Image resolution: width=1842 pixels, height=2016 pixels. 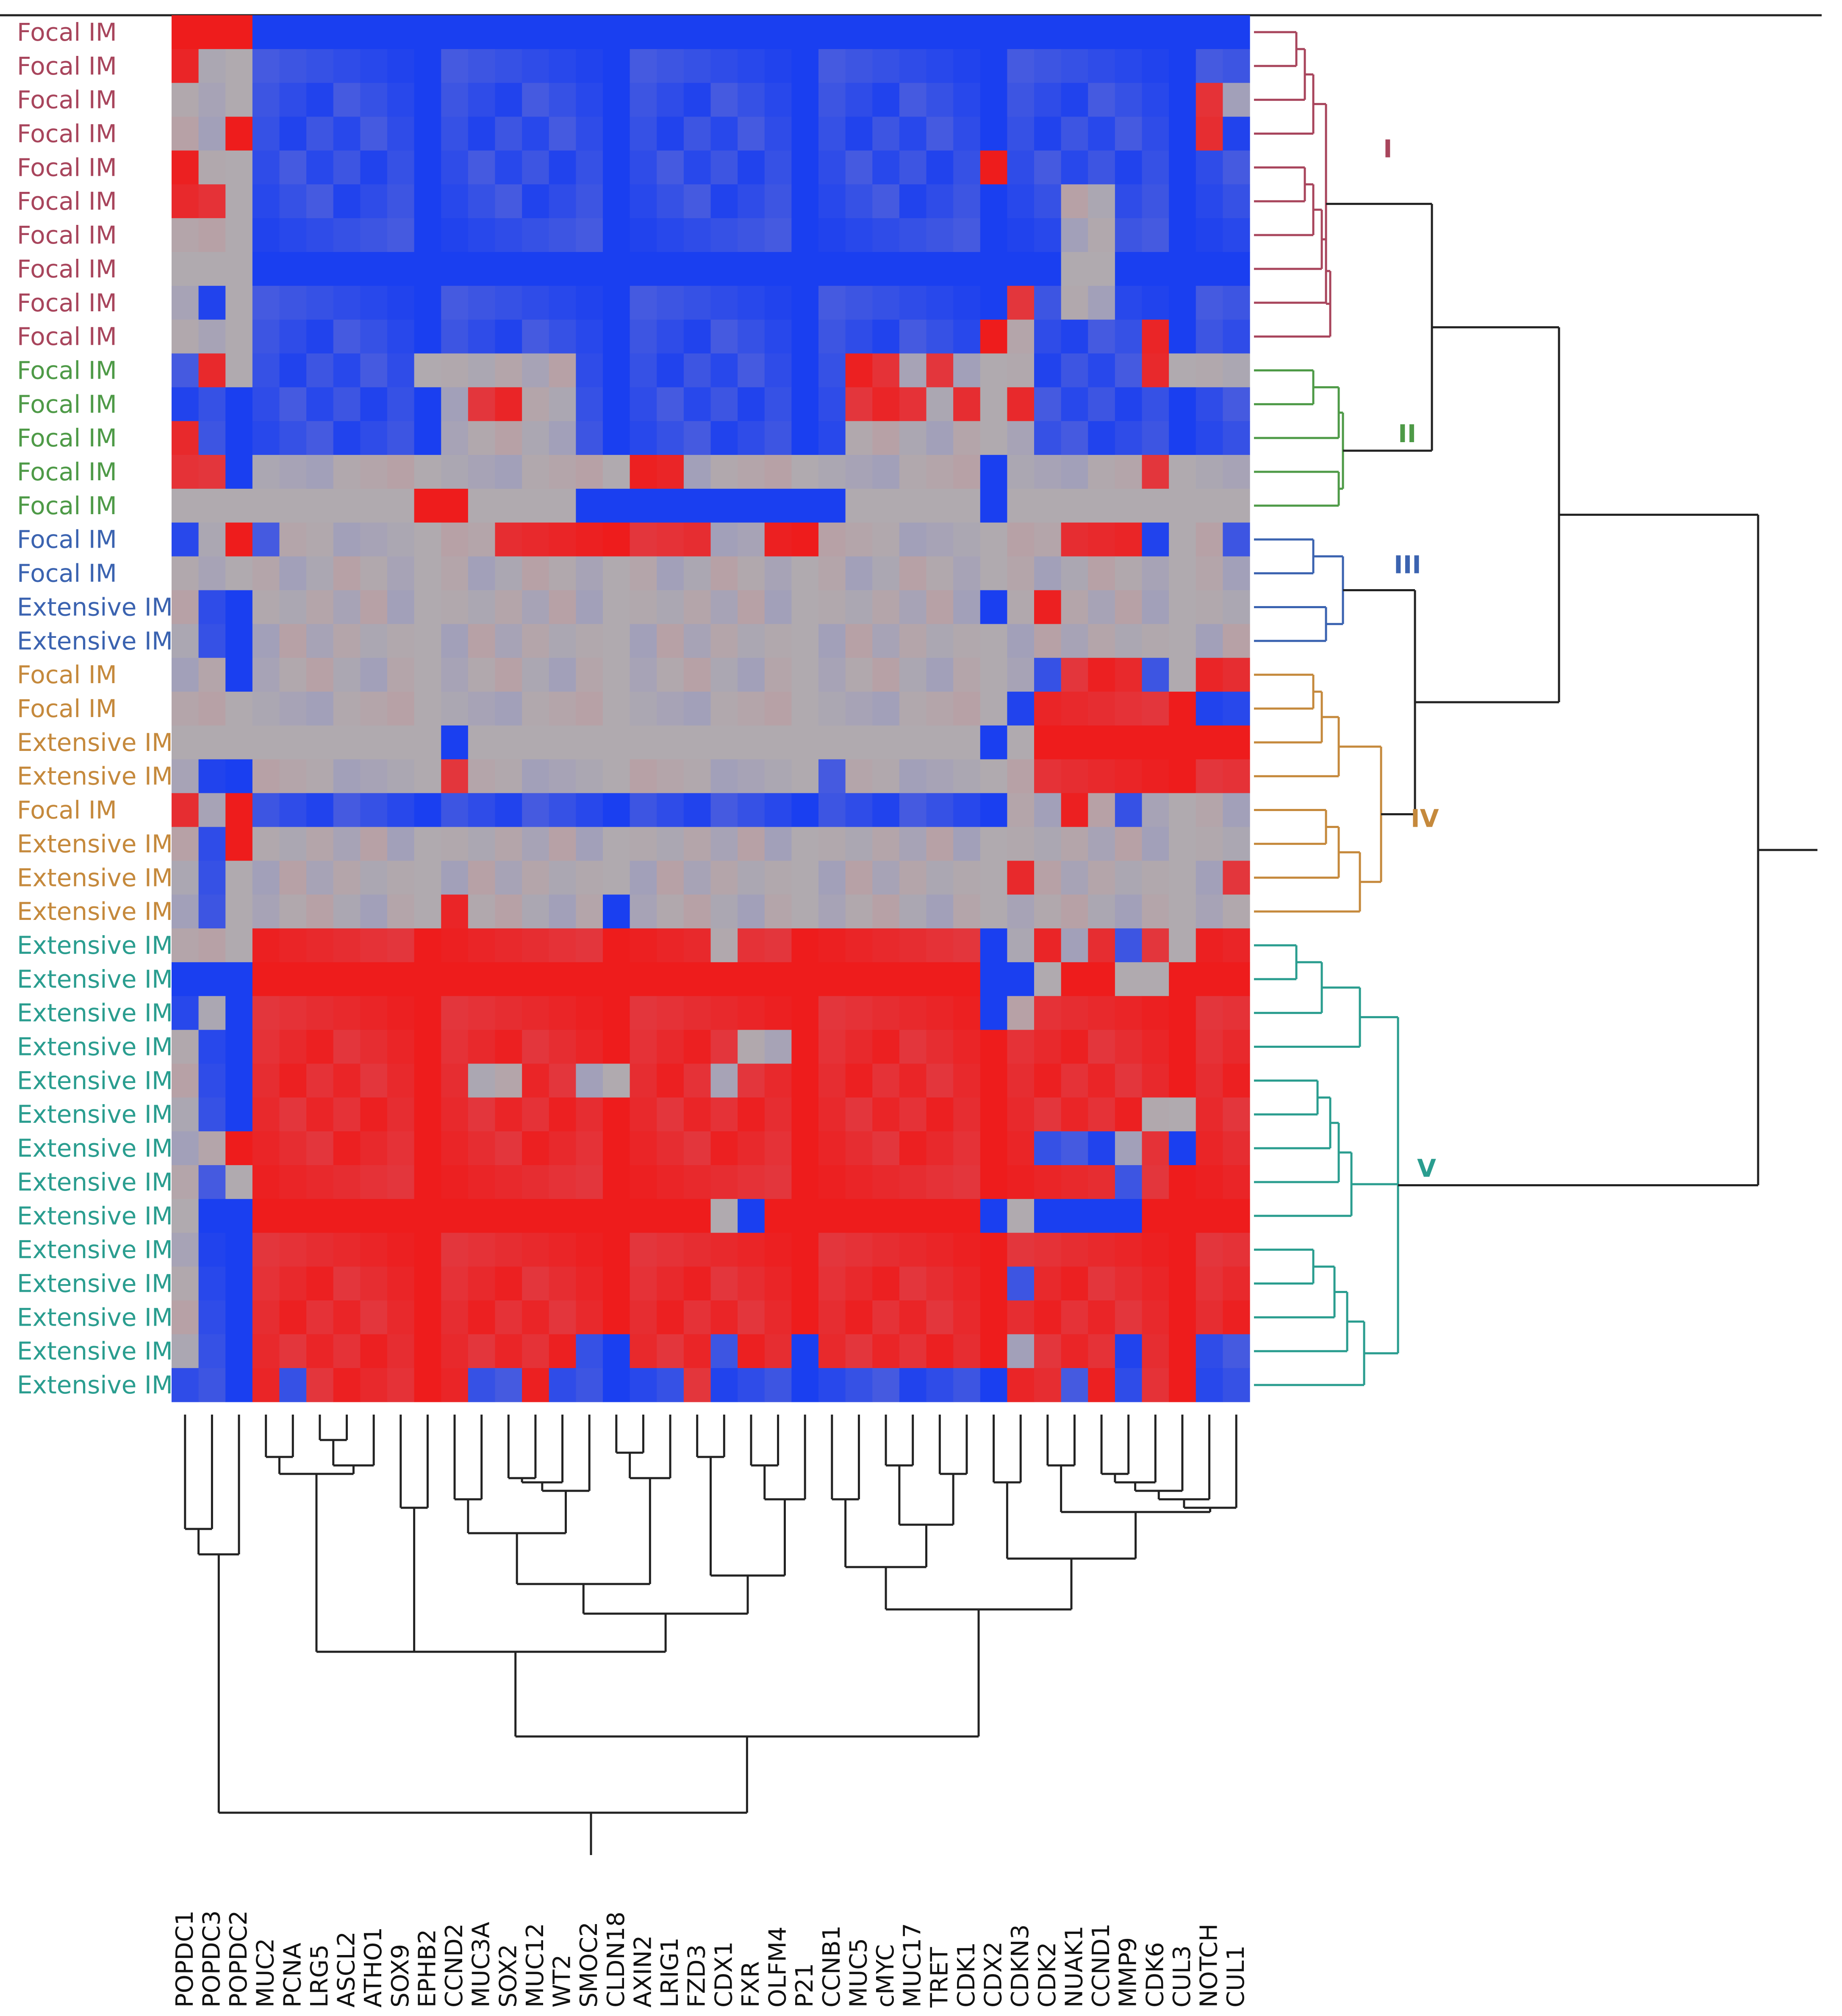 I want to click on gene-label: MUC2, so click(x=266, y=1973).